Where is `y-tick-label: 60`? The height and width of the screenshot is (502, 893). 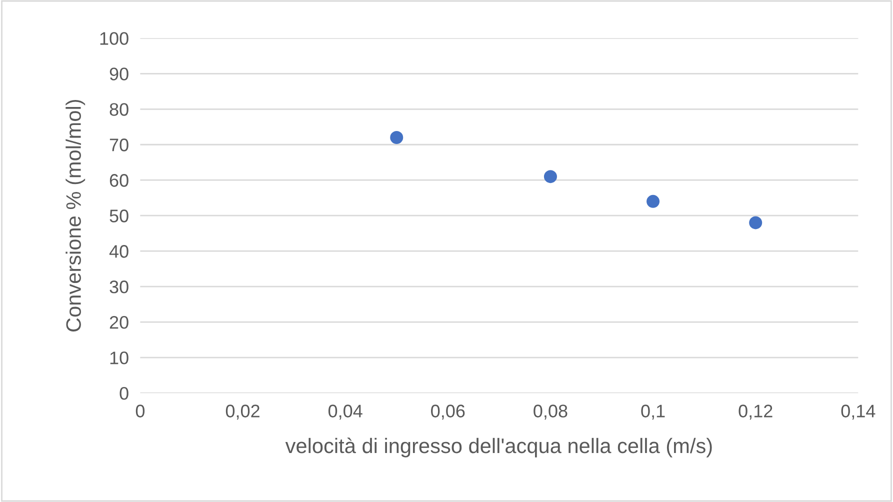
y-tick-label: 60 is located at coordinates (119, 180).